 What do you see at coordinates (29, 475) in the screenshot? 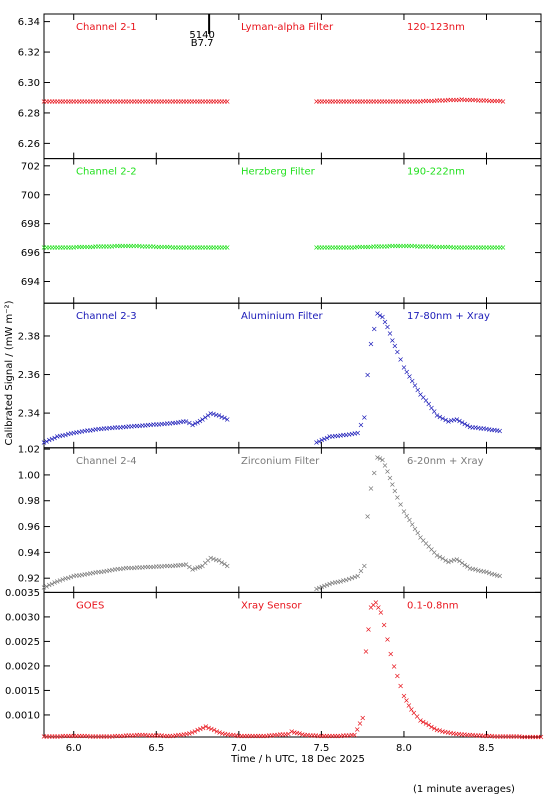
I see `y-tick-label: 1.00` at bounding box center [29, 475].